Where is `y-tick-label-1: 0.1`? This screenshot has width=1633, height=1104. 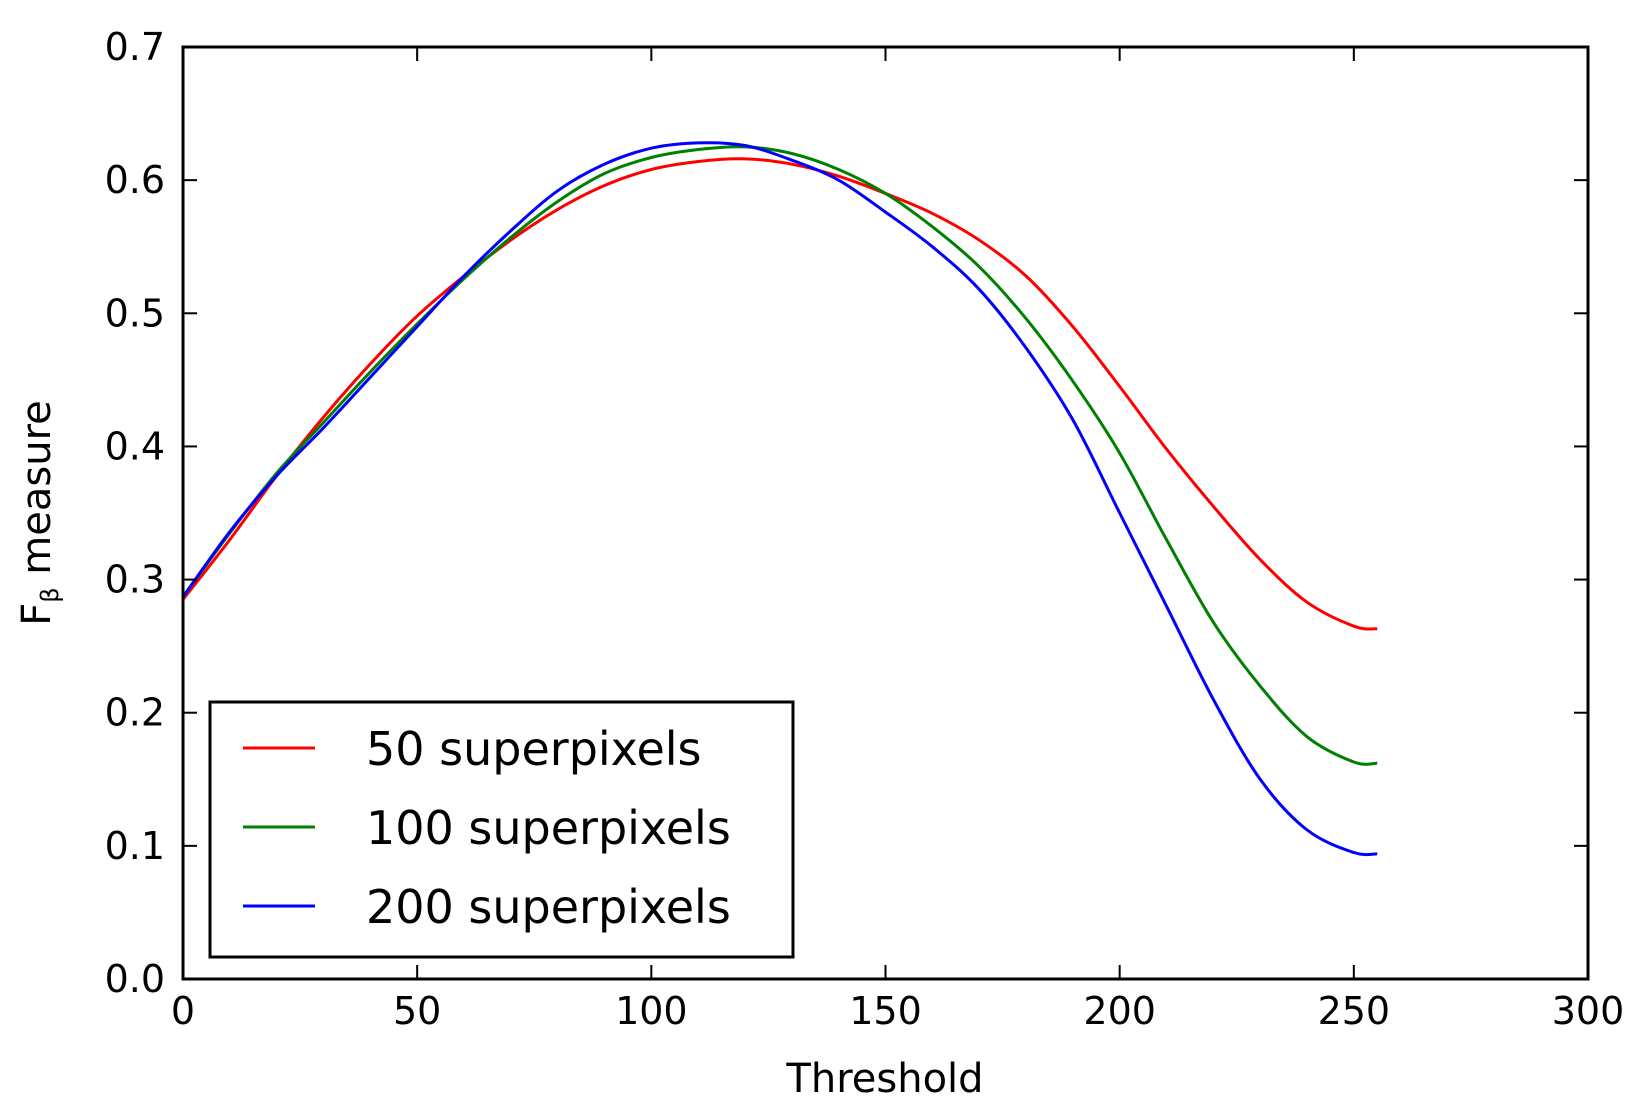 y-tick-label-1: 0.1 is located at coordinates (135, 846).